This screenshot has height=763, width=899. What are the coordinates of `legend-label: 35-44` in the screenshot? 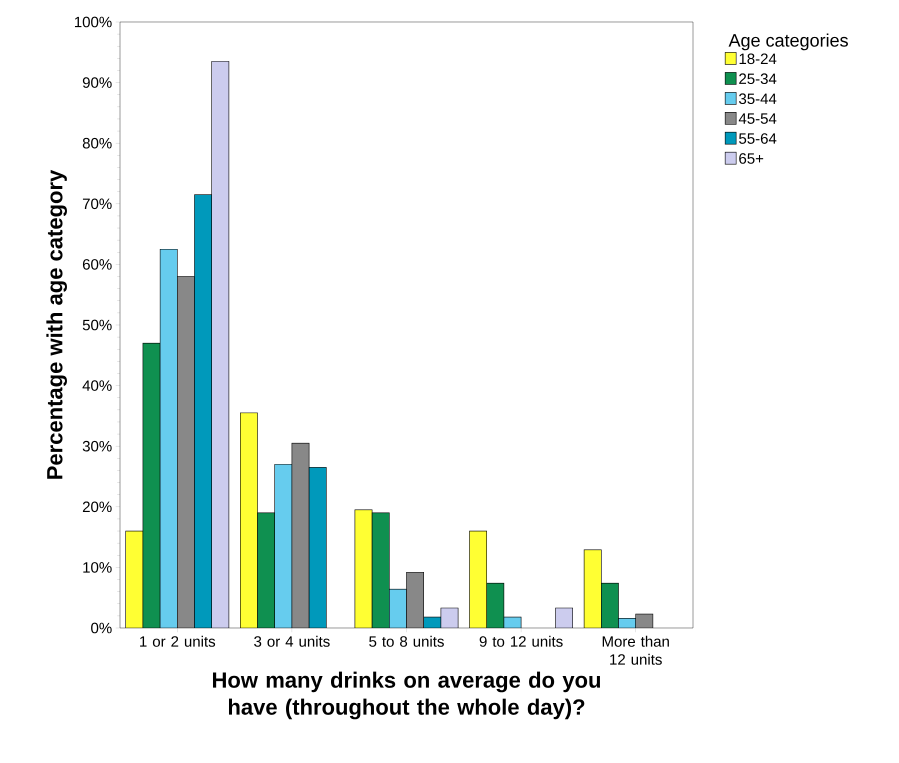 It's located at (757, 98).